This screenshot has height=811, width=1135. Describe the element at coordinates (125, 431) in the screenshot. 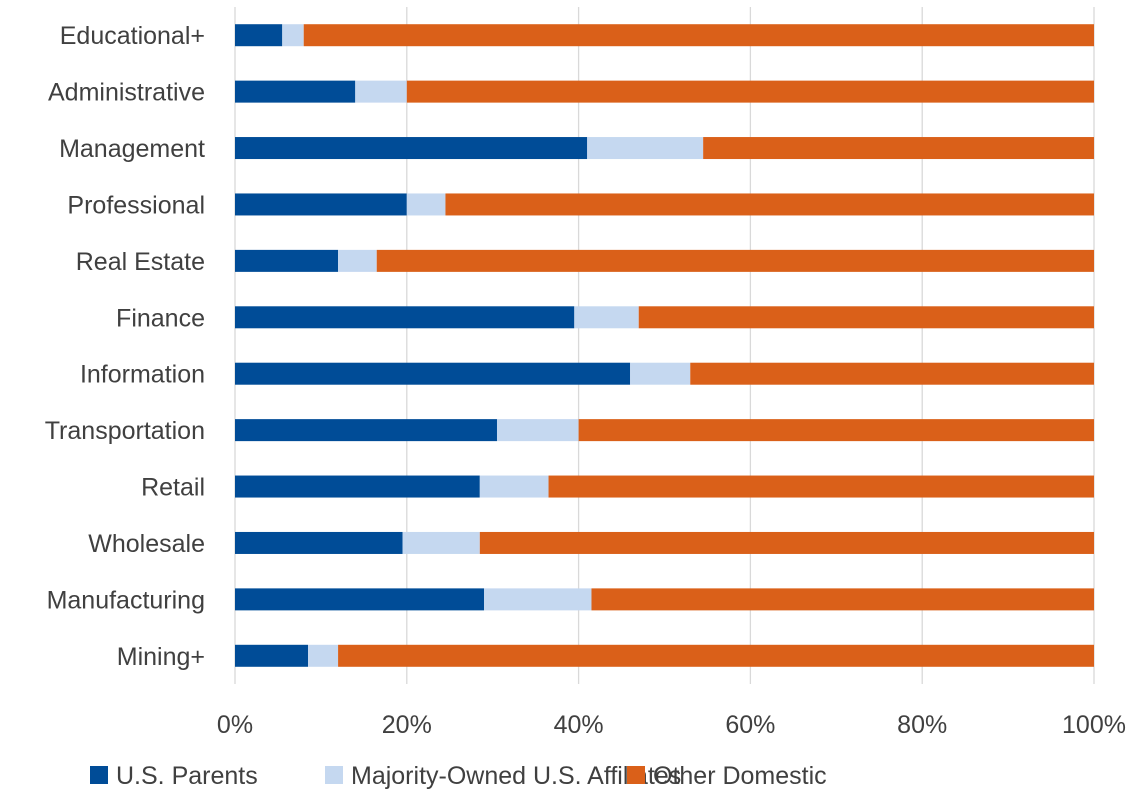

I see `category-label: Transportation` at that location.